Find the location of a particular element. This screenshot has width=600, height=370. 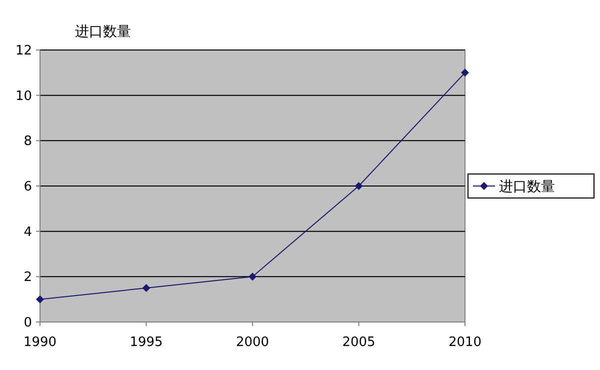

y-tick-label: 0 is located at coordinates (28, 323).